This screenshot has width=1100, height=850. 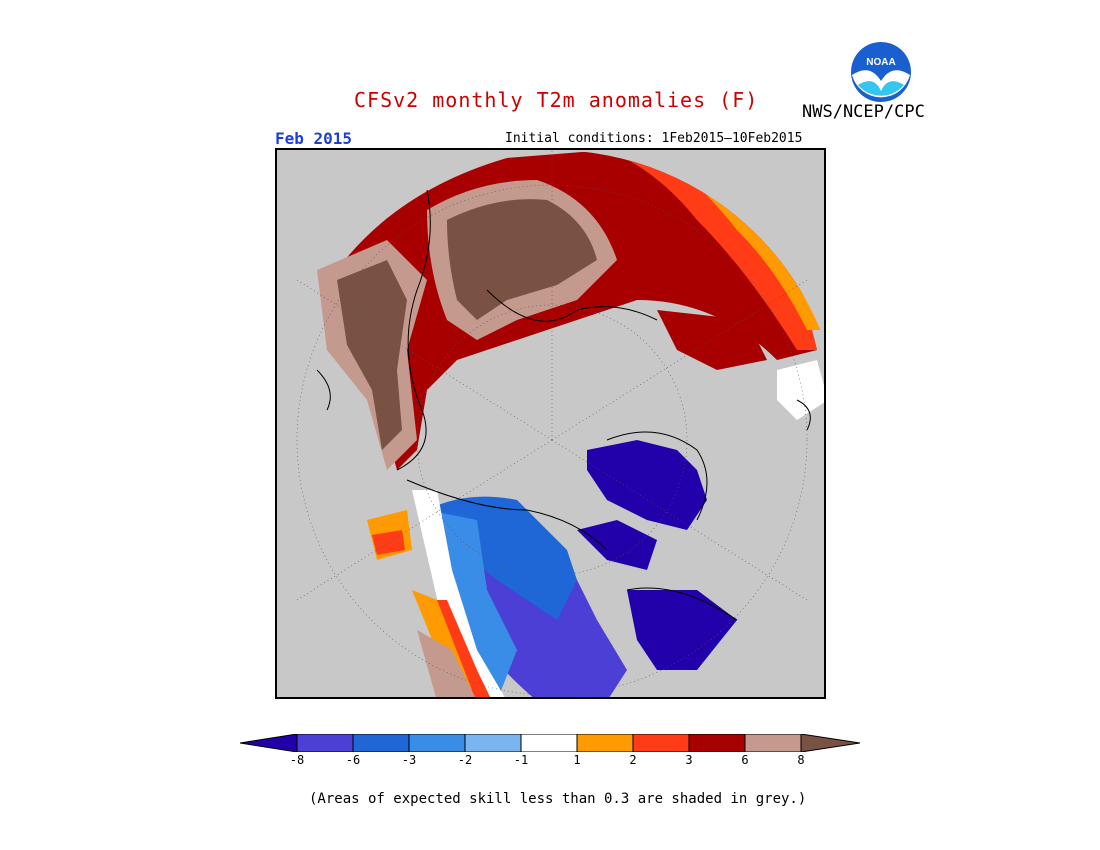 What do you see at coordinates (830, 743) in the screenshot?
I see `colorbar-right-arrow` at bounding box center [830, 743].